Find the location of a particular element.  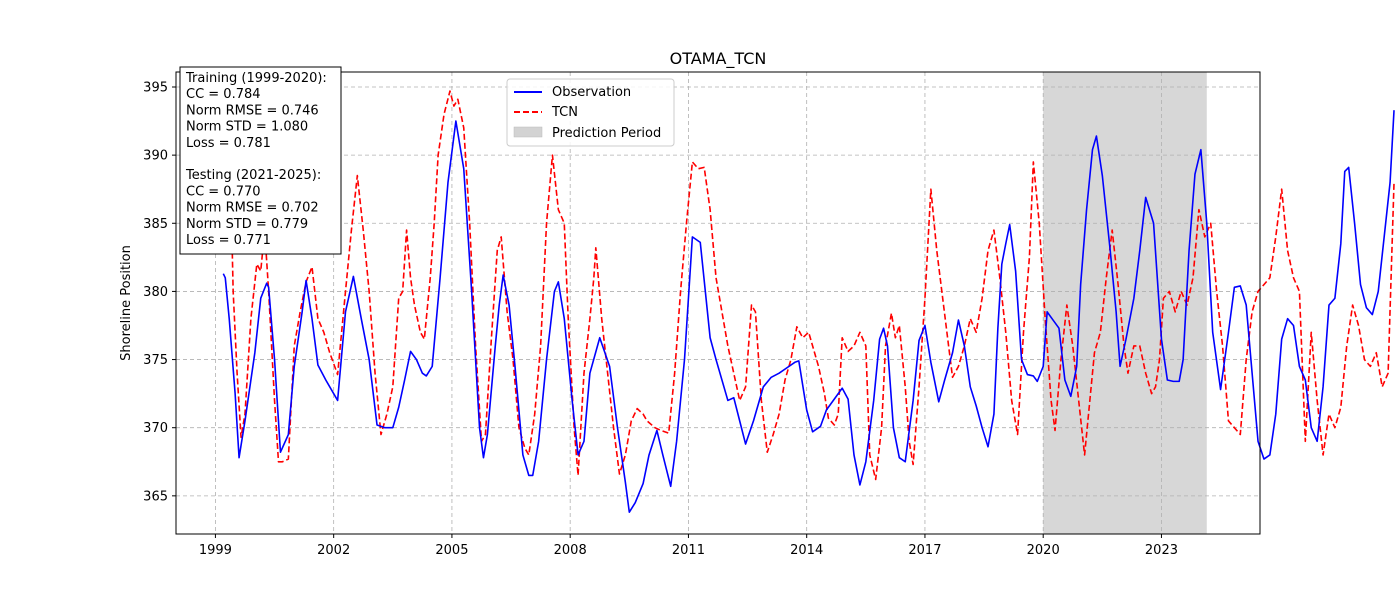

legend-tcn-label: TCN is located at coordinates (564, 112).